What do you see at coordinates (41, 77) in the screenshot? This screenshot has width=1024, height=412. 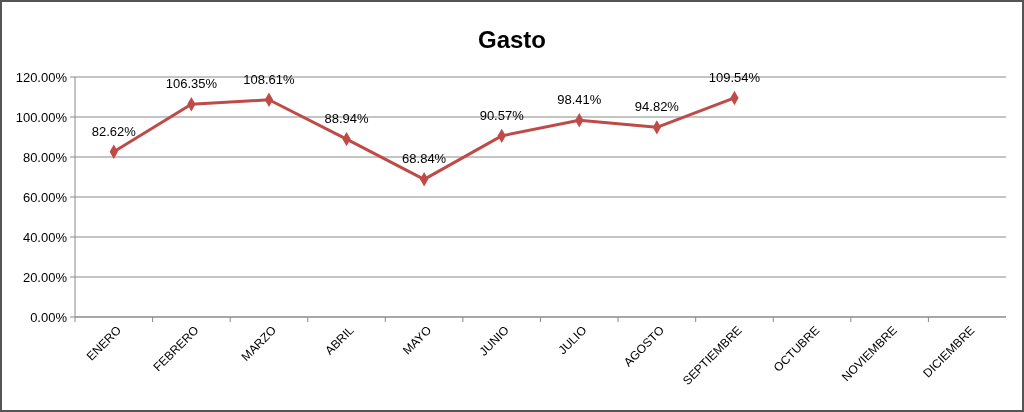 I see `y-tick-label: 120.00%` at bounding box center [41, 77].